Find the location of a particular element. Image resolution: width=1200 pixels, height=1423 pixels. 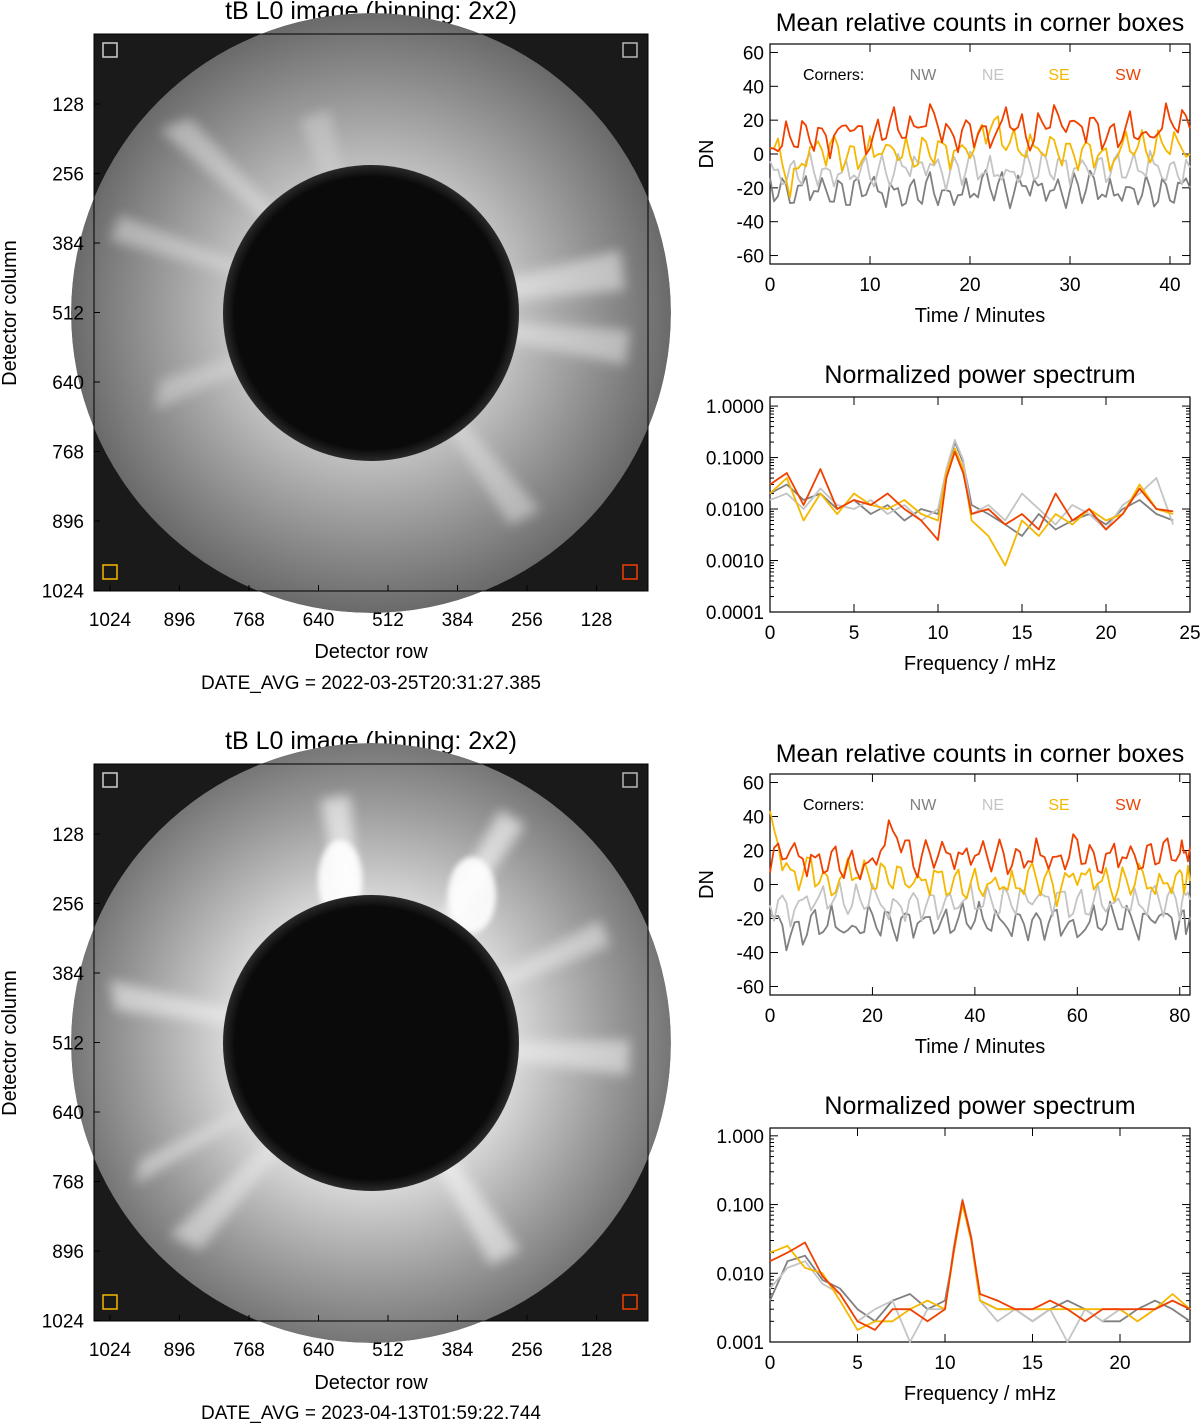

y-axis-label: DN is located at coordinates (707, 884).